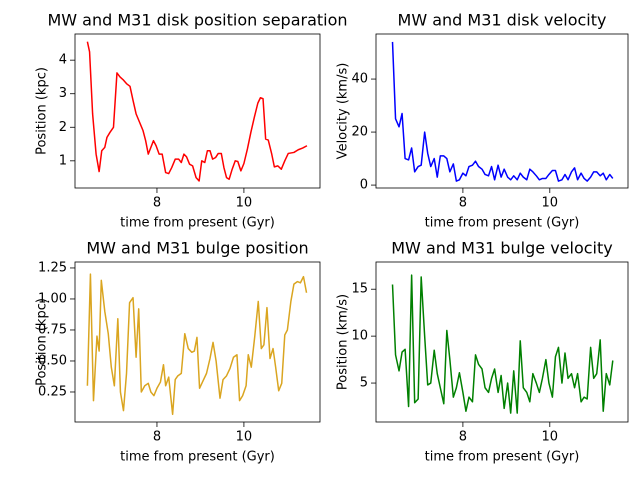 This screenshot has width=640, height=480. What do you see at coordinates (63, 160) in the screenshot?
I see `y-tick-label: 1` at bounding box center [63, 160].